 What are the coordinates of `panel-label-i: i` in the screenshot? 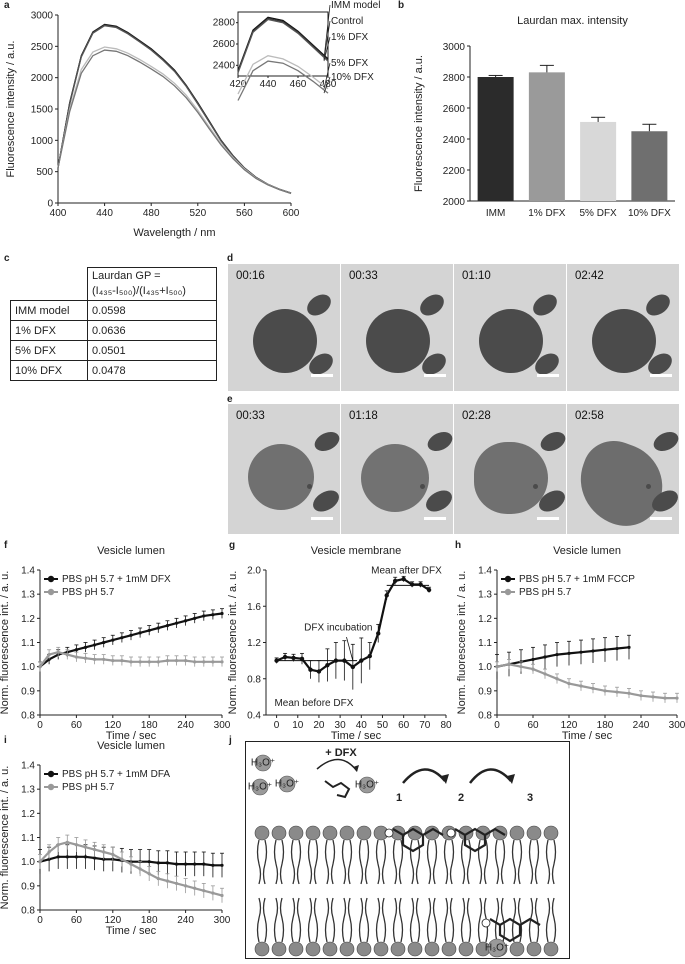 It's located at (5, 740).